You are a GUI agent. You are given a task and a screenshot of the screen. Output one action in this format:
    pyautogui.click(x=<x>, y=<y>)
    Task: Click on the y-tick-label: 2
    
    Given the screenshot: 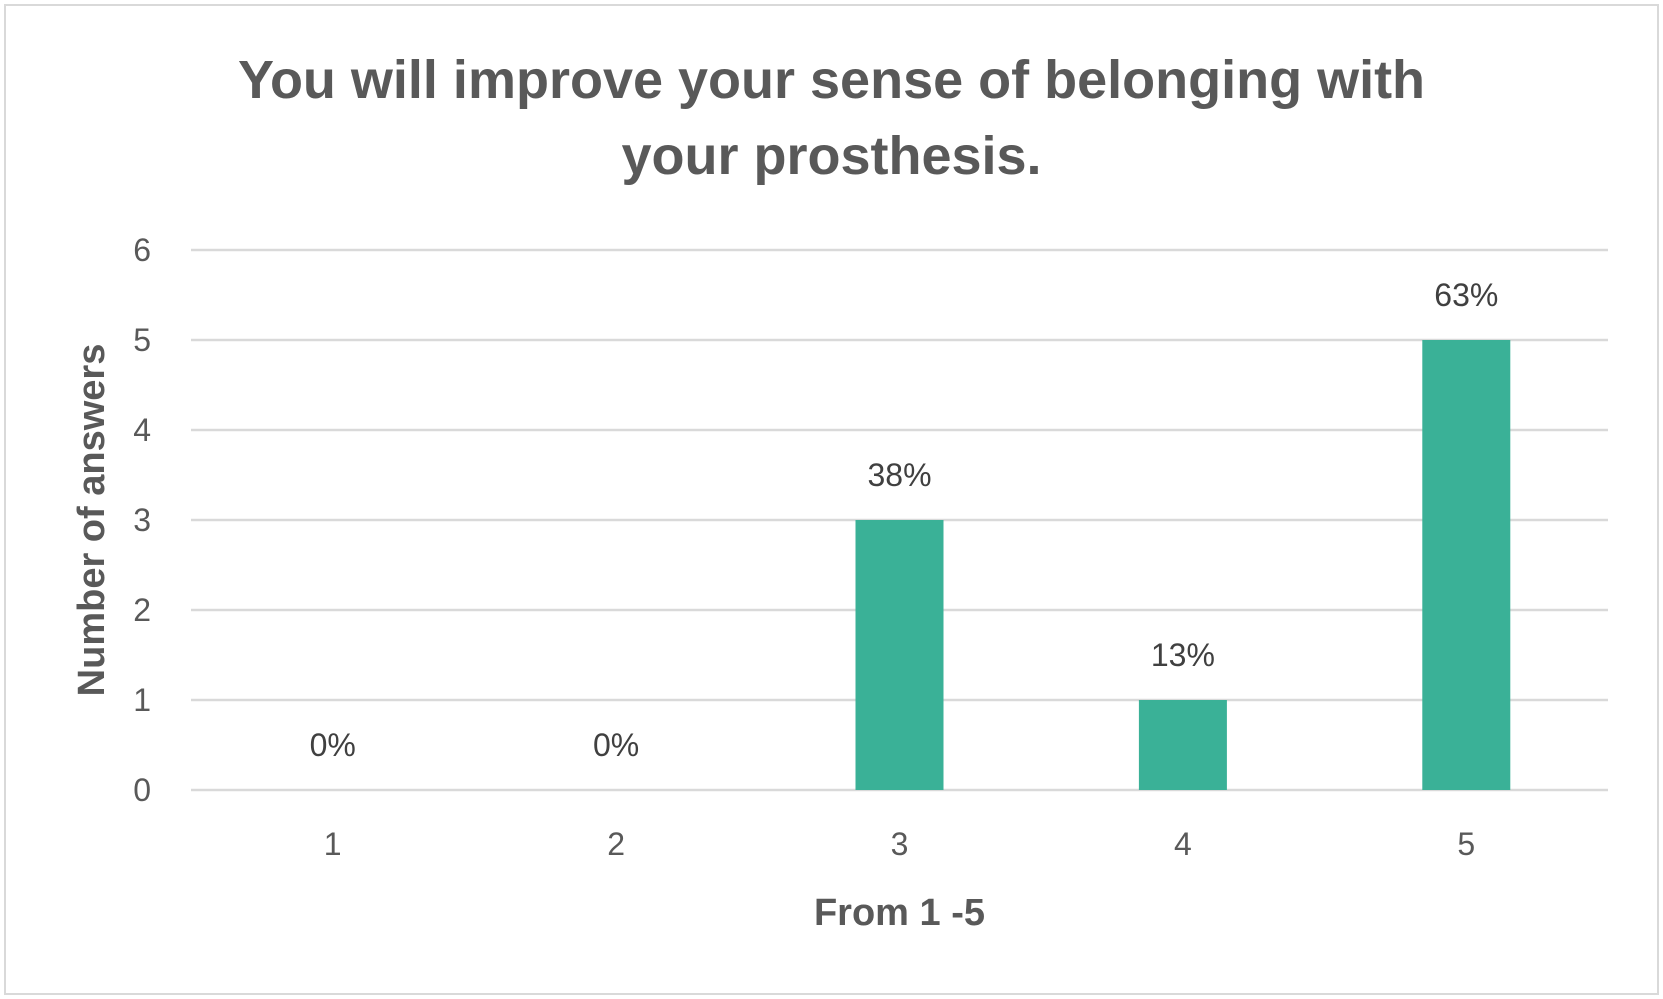 What is the action you would take?
    pyautogui.click(x=142, y=610)
    